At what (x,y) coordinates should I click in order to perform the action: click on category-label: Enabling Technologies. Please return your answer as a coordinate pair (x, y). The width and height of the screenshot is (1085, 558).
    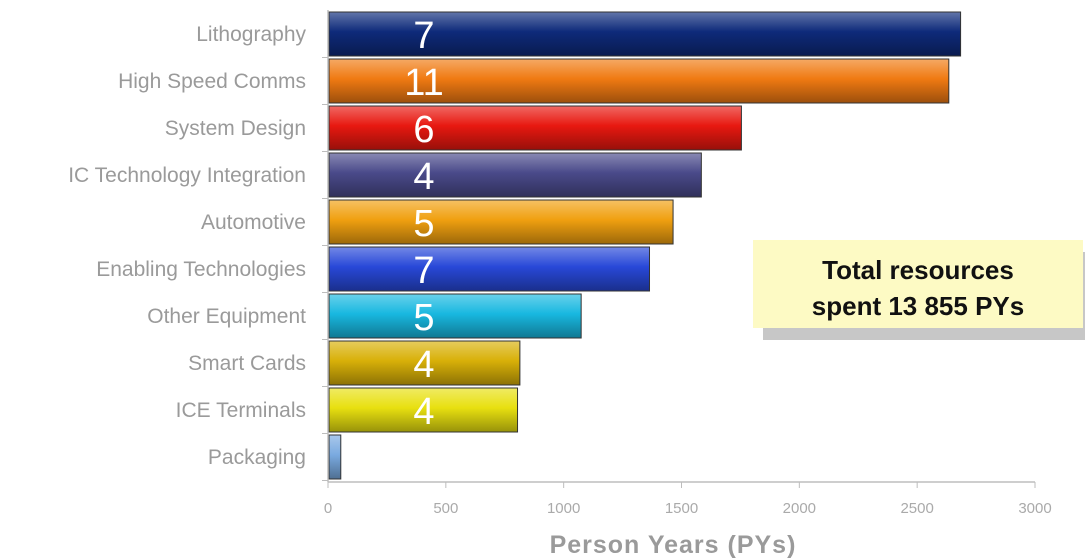
    Looking at the image, I should click on (201, 269).